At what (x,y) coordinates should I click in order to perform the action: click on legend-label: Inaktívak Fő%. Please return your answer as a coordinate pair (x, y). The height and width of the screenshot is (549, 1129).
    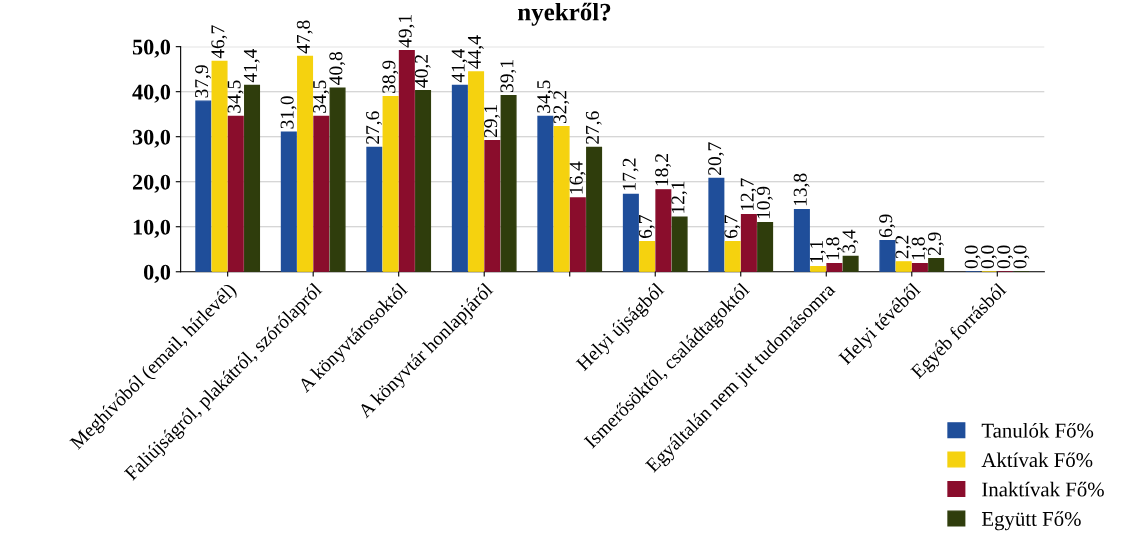
    Looking at the image, I should click on (1043, 489).